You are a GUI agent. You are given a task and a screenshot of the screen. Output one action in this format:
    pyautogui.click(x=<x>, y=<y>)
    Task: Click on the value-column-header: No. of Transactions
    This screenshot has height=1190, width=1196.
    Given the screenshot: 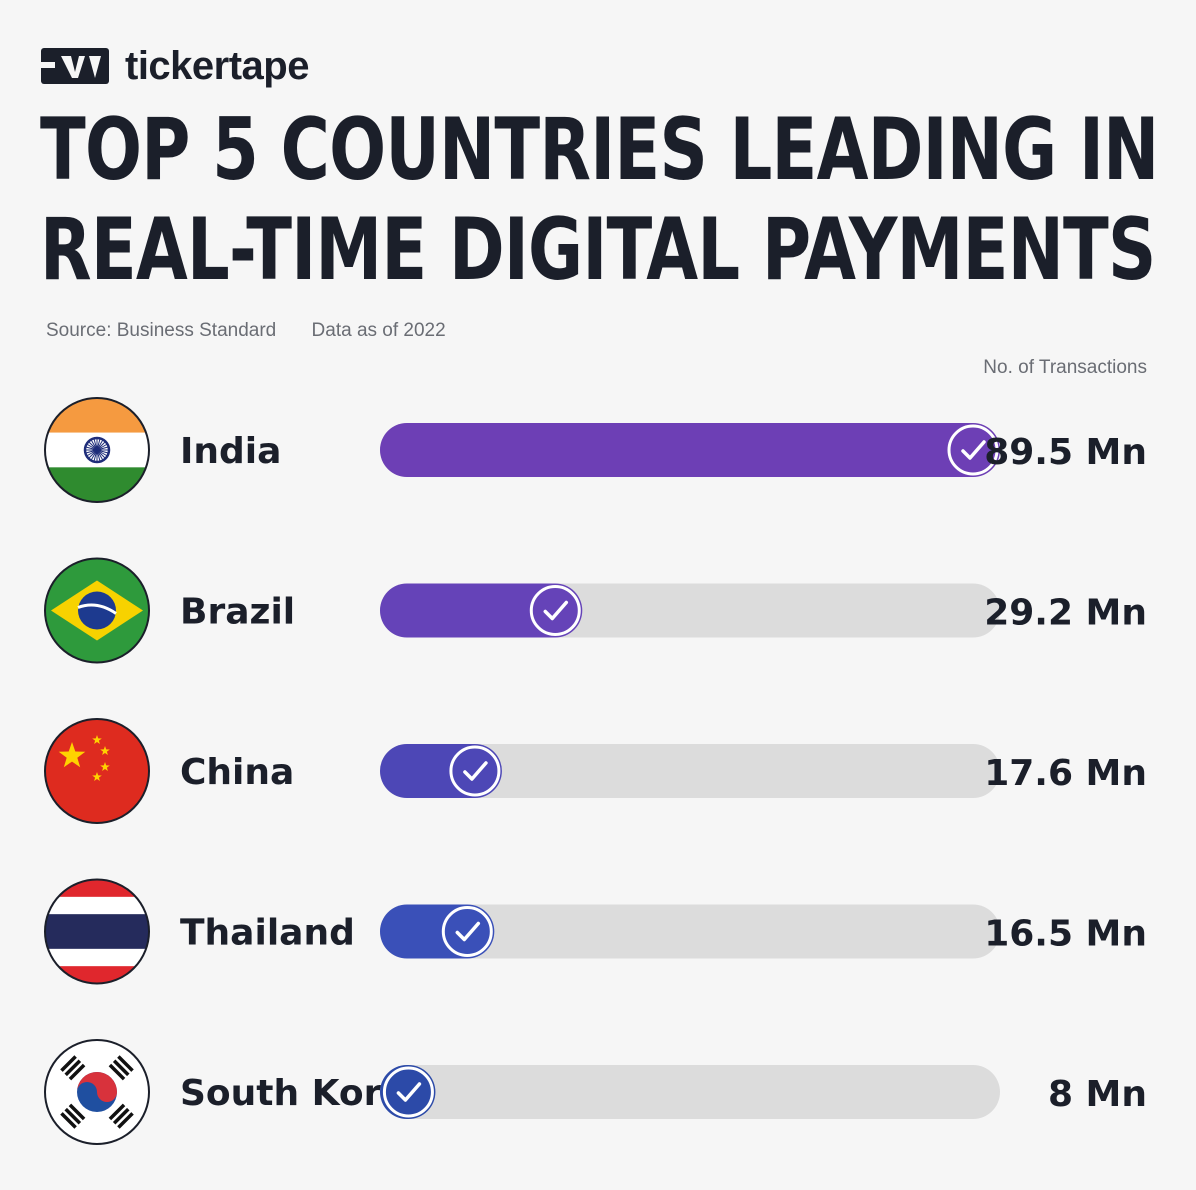 What is the action you would take?
    pyautogui.click(x=1065, y=367)
    